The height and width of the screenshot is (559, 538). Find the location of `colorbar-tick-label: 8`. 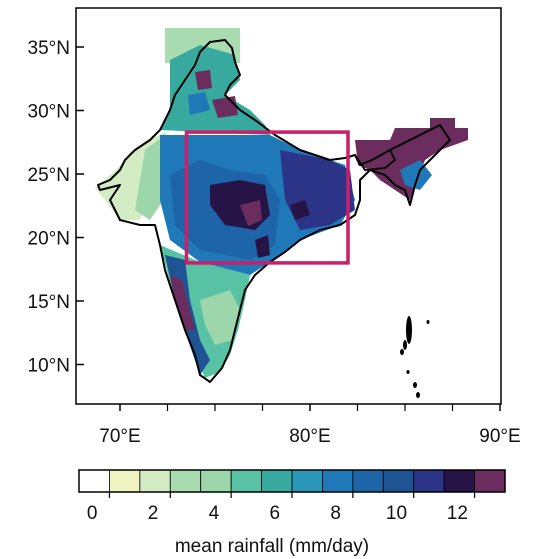

colorbar-tick-label: 8 is located at coordinates (335, 513).